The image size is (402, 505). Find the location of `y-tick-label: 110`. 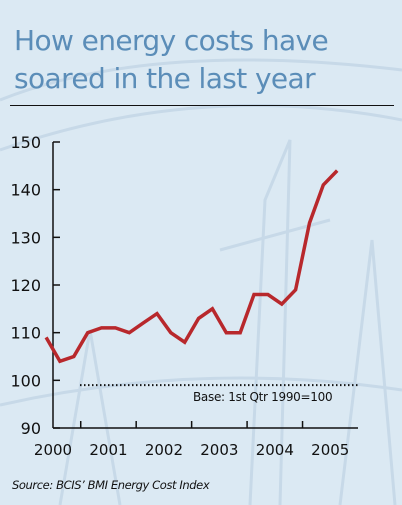

y-tick-label: 110 is located at coordinates (25, 333).